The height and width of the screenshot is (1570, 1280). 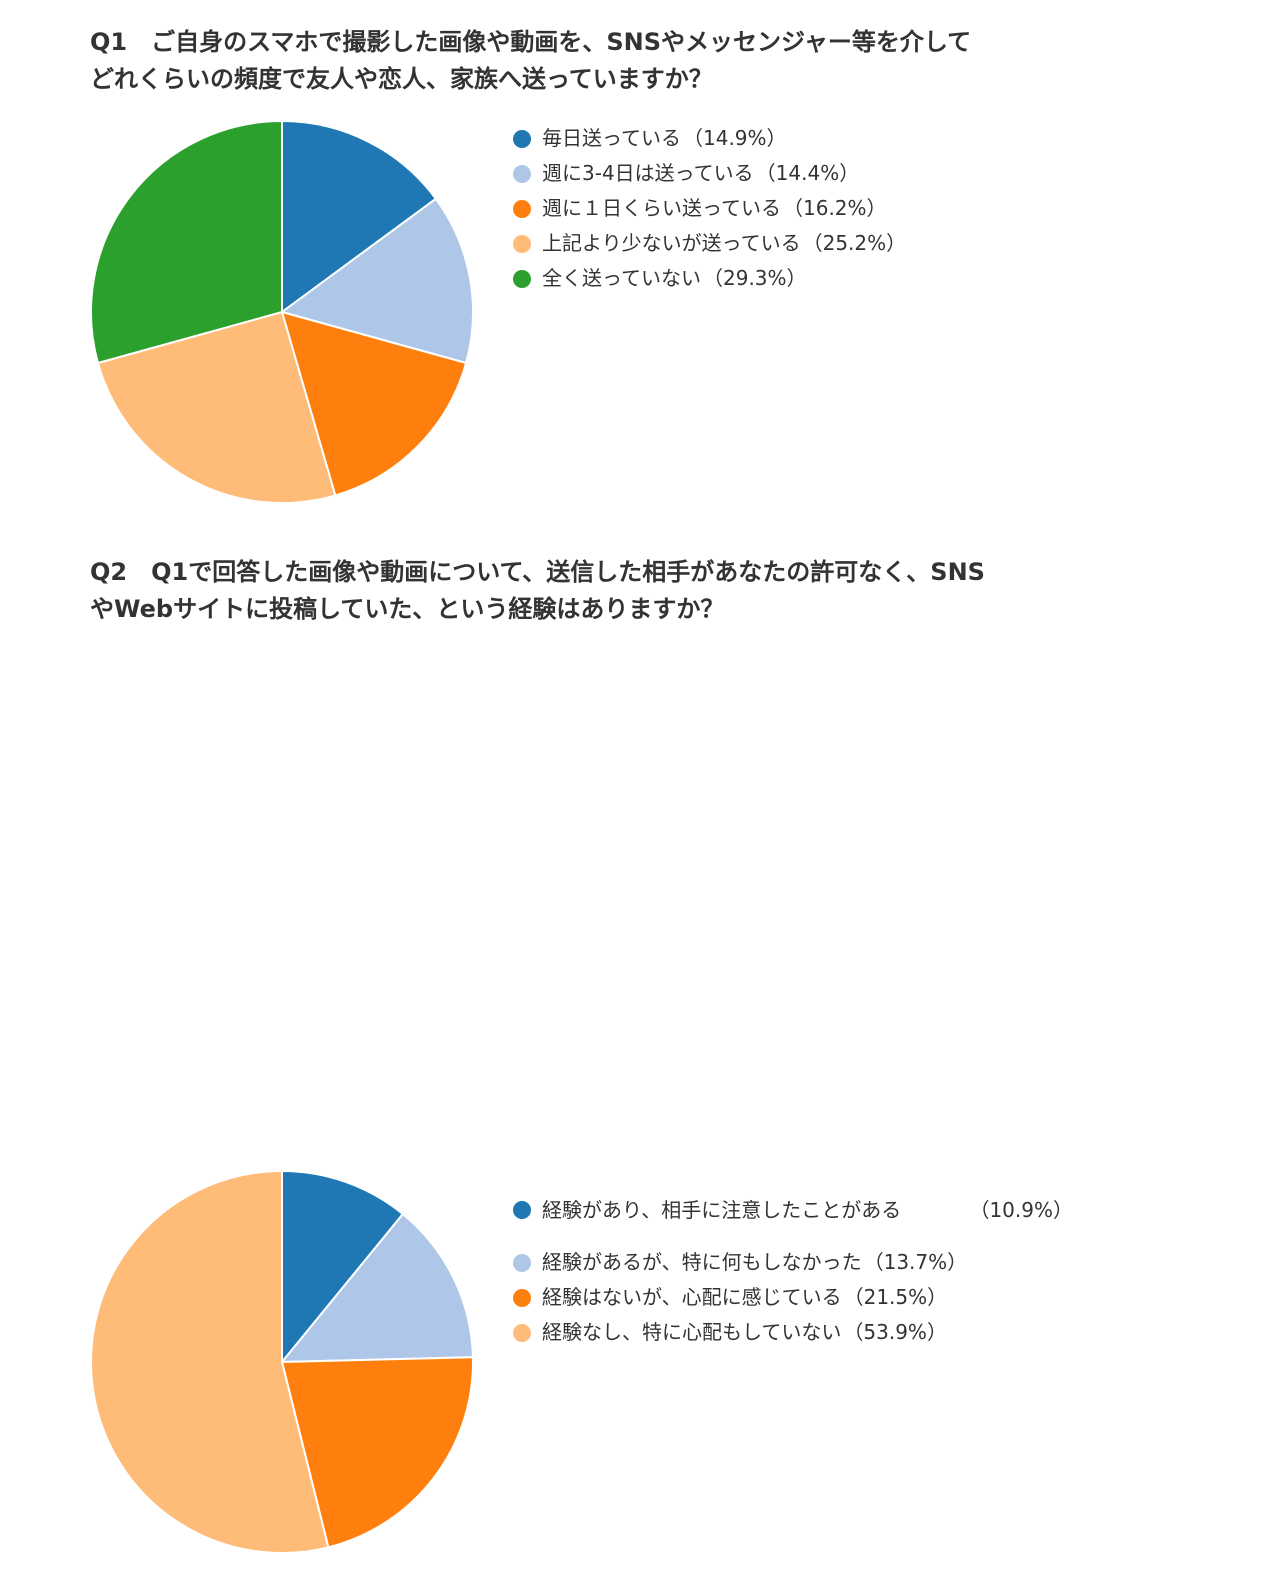 What do you see at coordinates (285, 315) in the screenshot?
I see `q1-pie-chart` at bounding box center [285, 315].